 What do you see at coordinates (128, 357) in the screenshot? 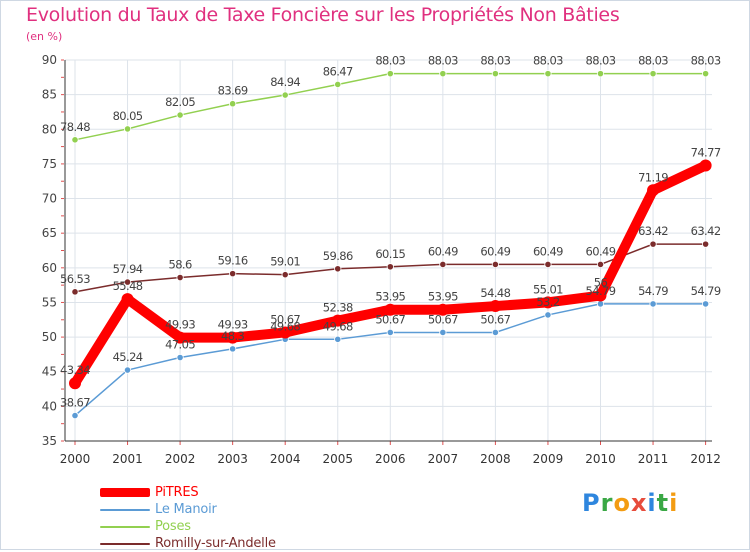
I see `data-label: 45.24` at bounding box center [128, 357].